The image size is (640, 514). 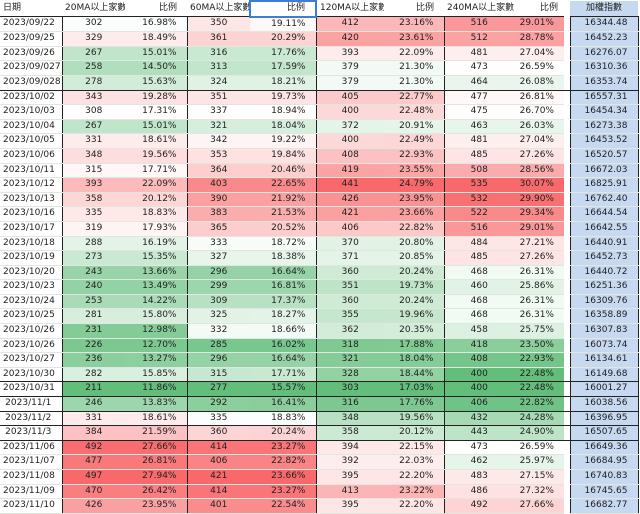 I want to click on cell-weighted-index: 16251.36, so click(x=604, y=287).